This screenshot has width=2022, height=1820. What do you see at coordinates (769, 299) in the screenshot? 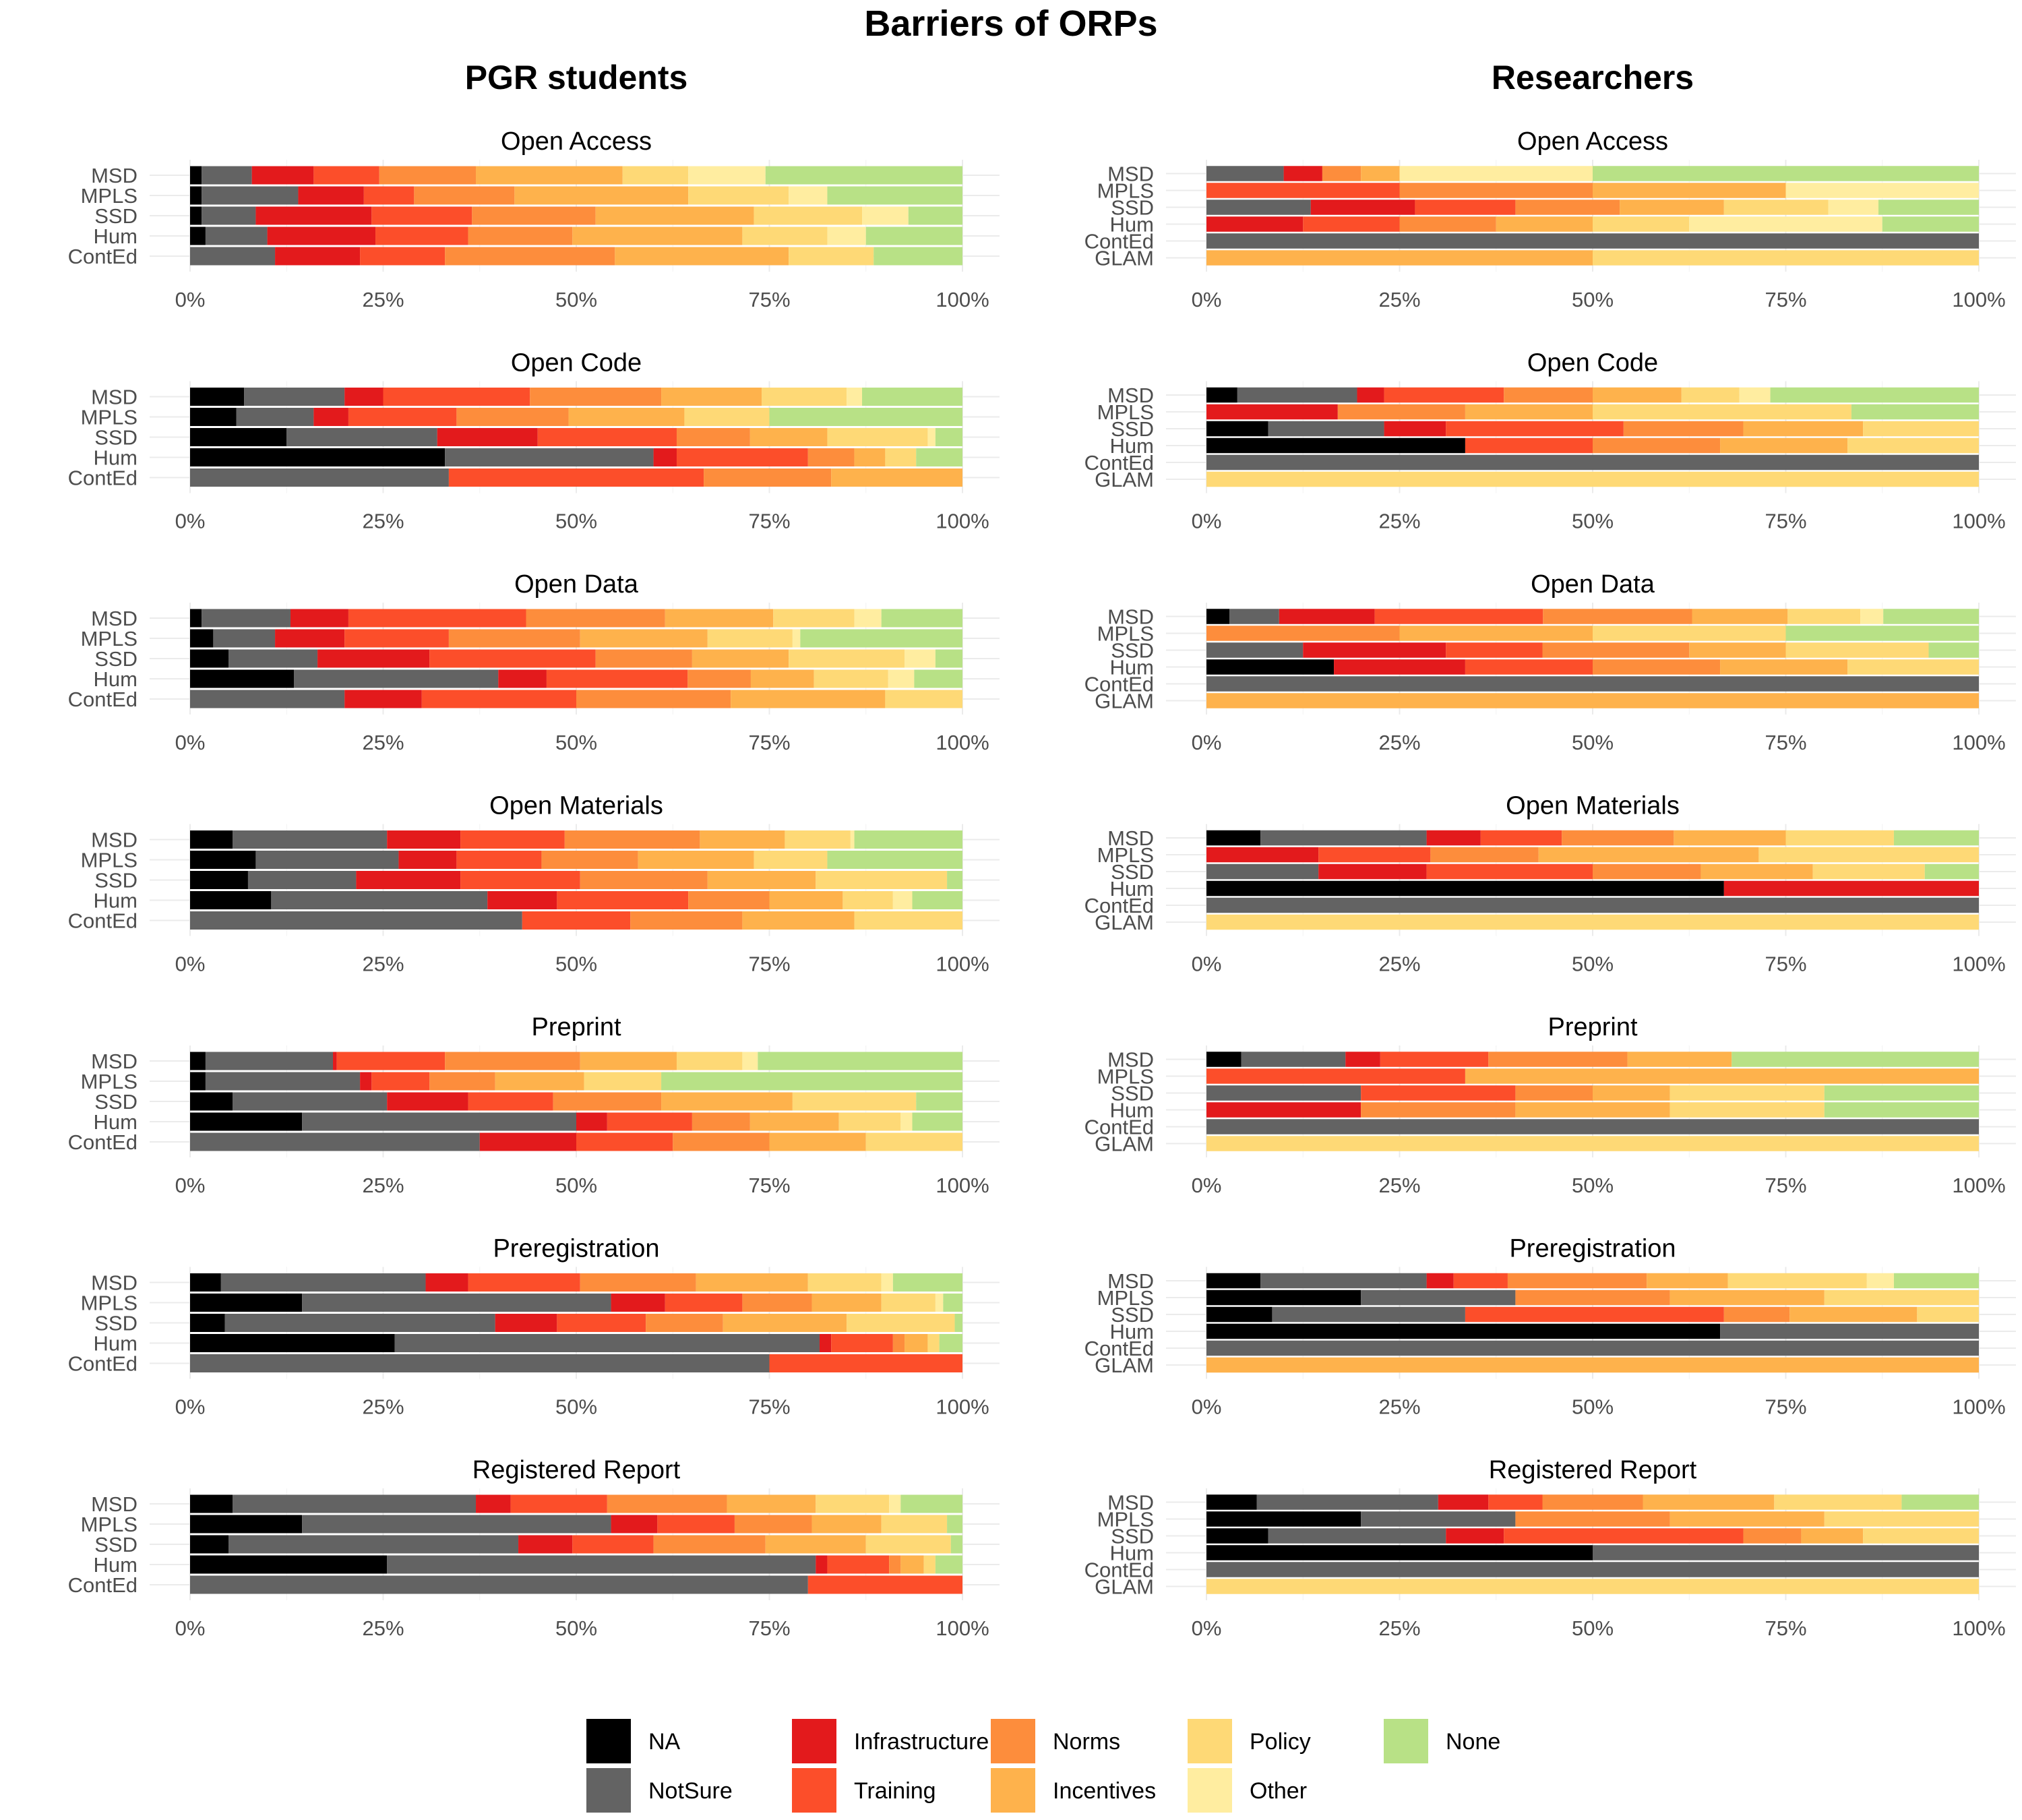
I see `x-tick-label: 75%` at bounding box center [769, 299].